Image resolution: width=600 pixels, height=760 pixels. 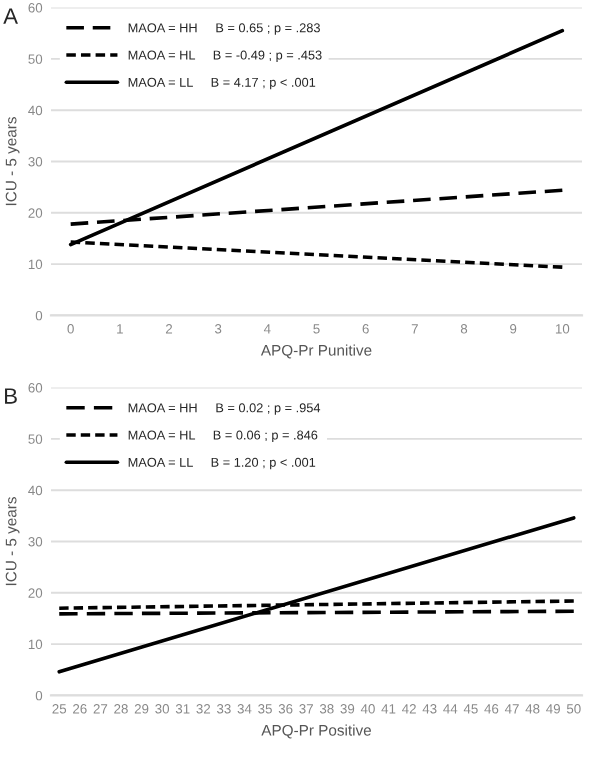 What do you see at coordinates (11, 396) in the screenshot?
I see `chart-title: B` at bounding box center [11, 396].